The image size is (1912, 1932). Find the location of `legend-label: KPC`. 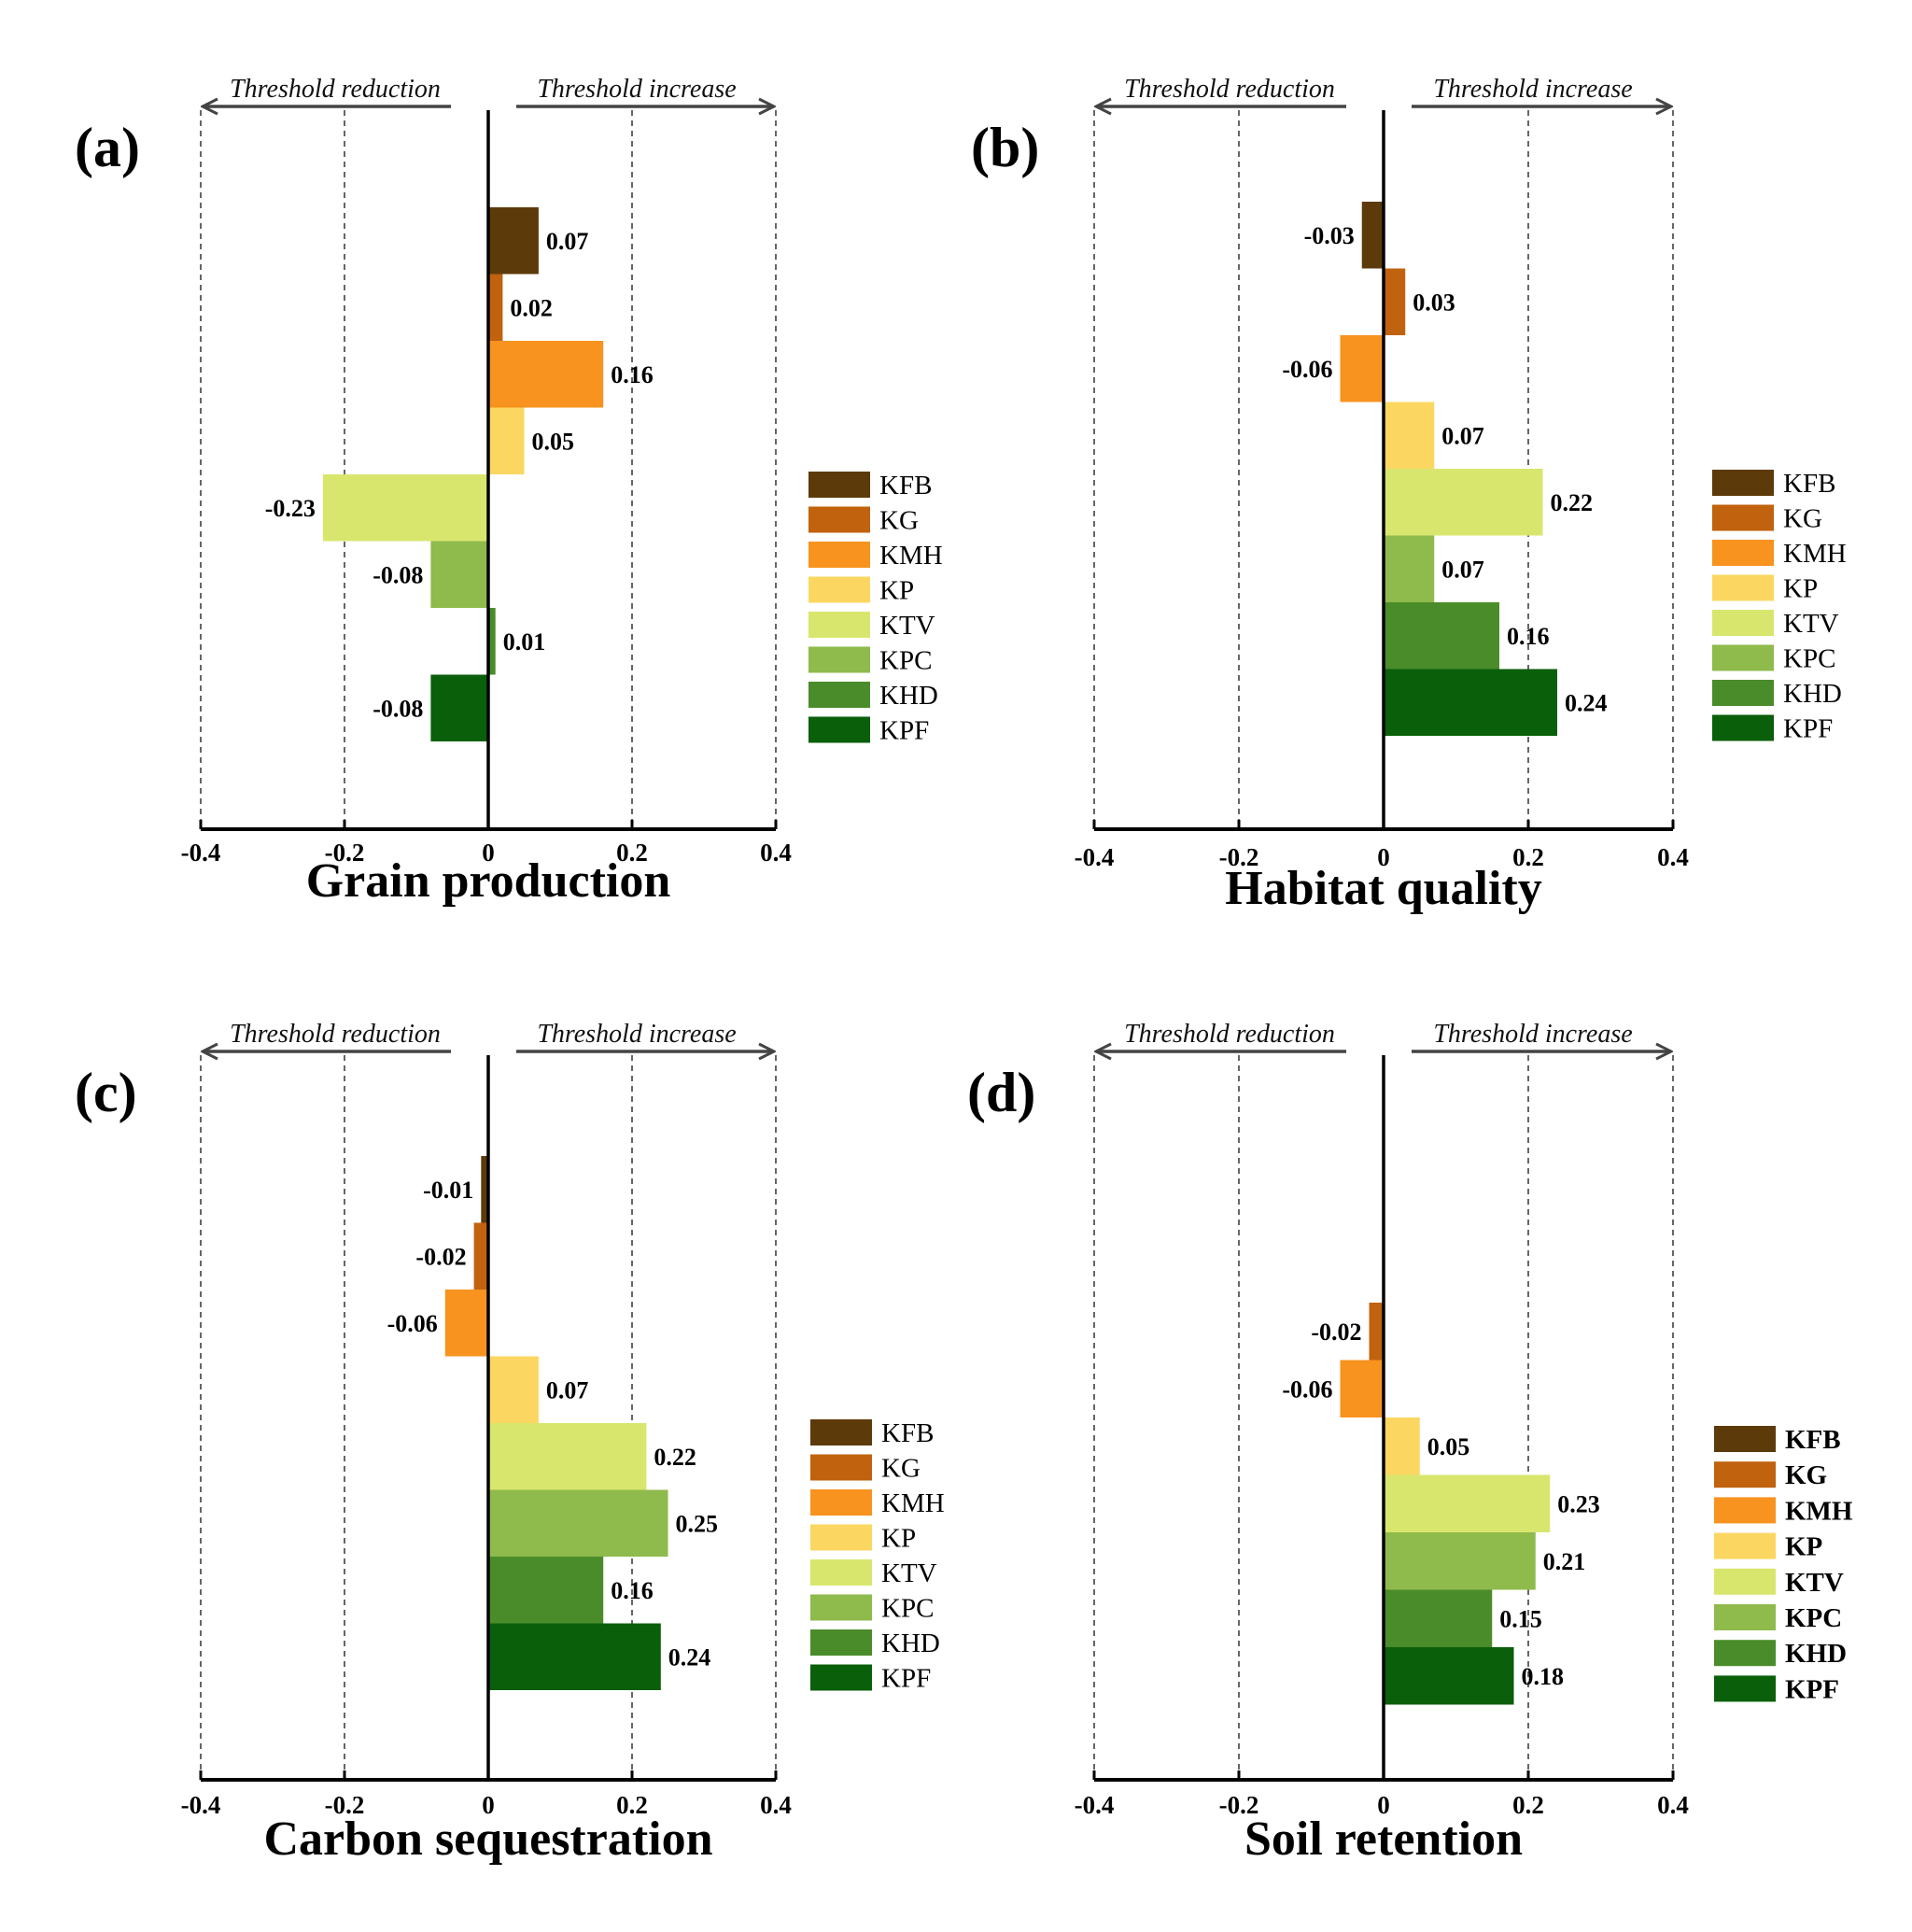

legend-label: KPC is located at coordinates (1809, 659).